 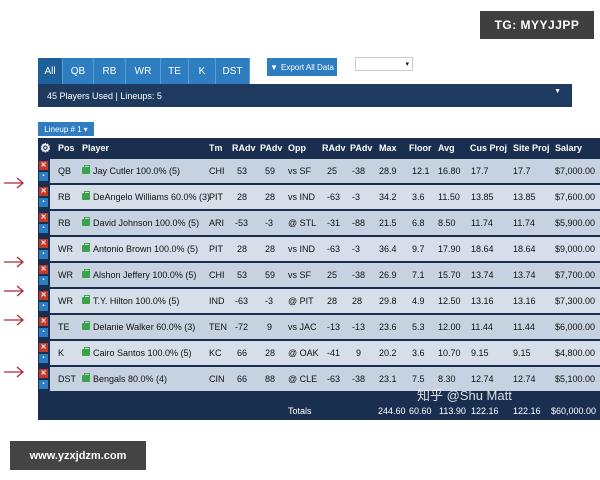 I want to click on cell-player: T.Y. Hilton 100.0% (5), so click(x=131, y=300).